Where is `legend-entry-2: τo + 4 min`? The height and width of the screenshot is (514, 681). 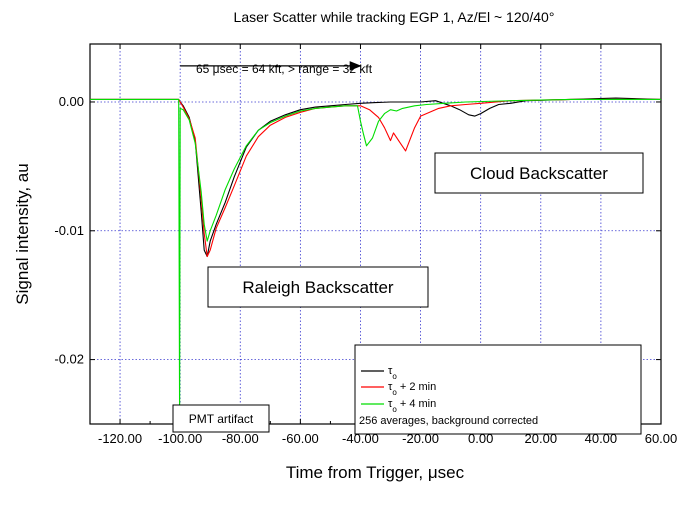 legend-entry-2: τo + 4 min is located at coordinates (412, 406).